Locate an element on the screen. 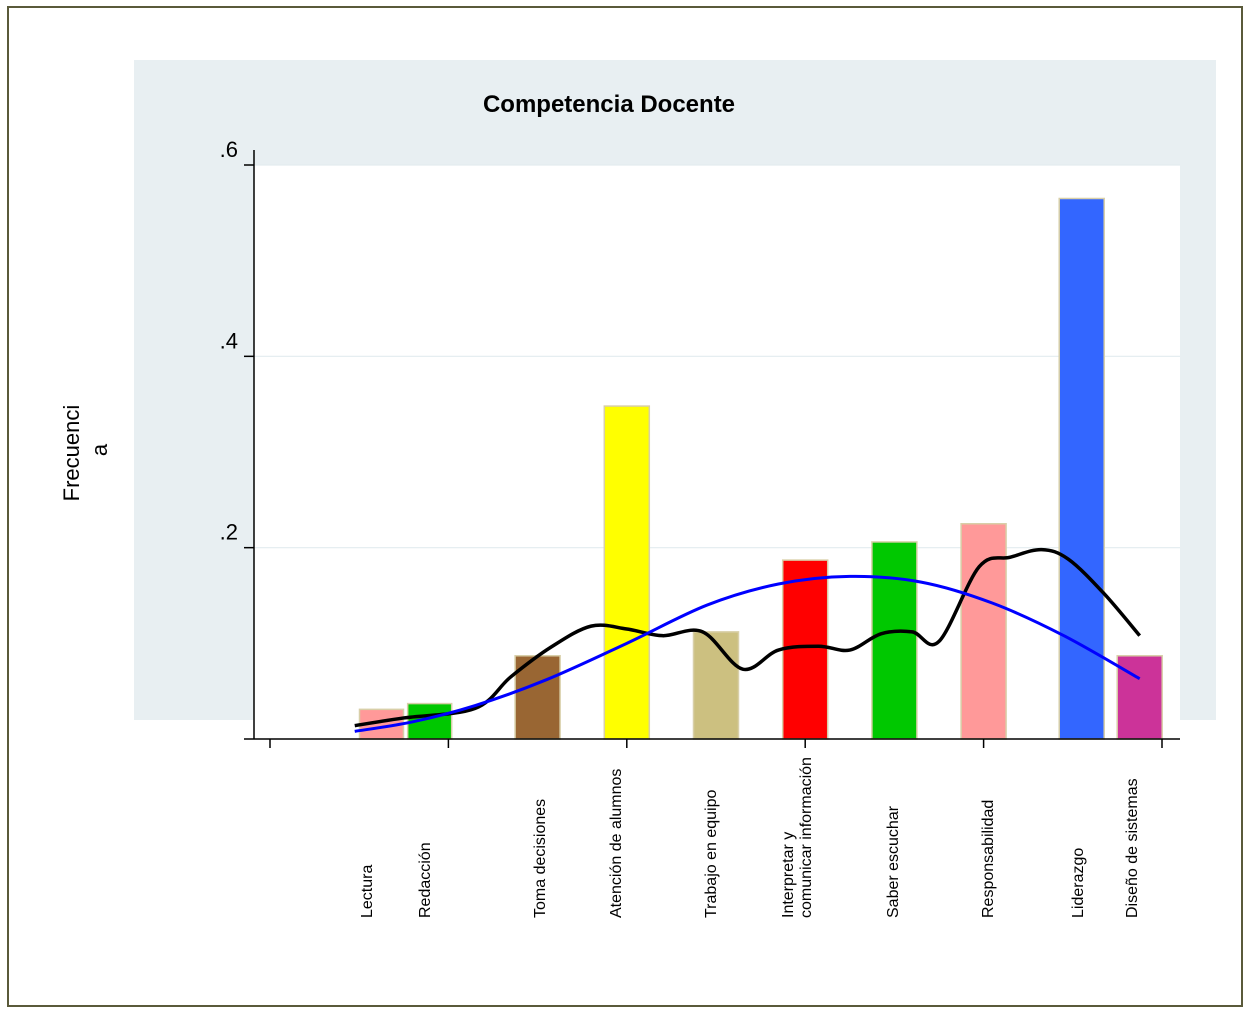 This screenshot has height=1014, width=1251. category-label-7: Responsabilidad is located at coordinates (988, 859).